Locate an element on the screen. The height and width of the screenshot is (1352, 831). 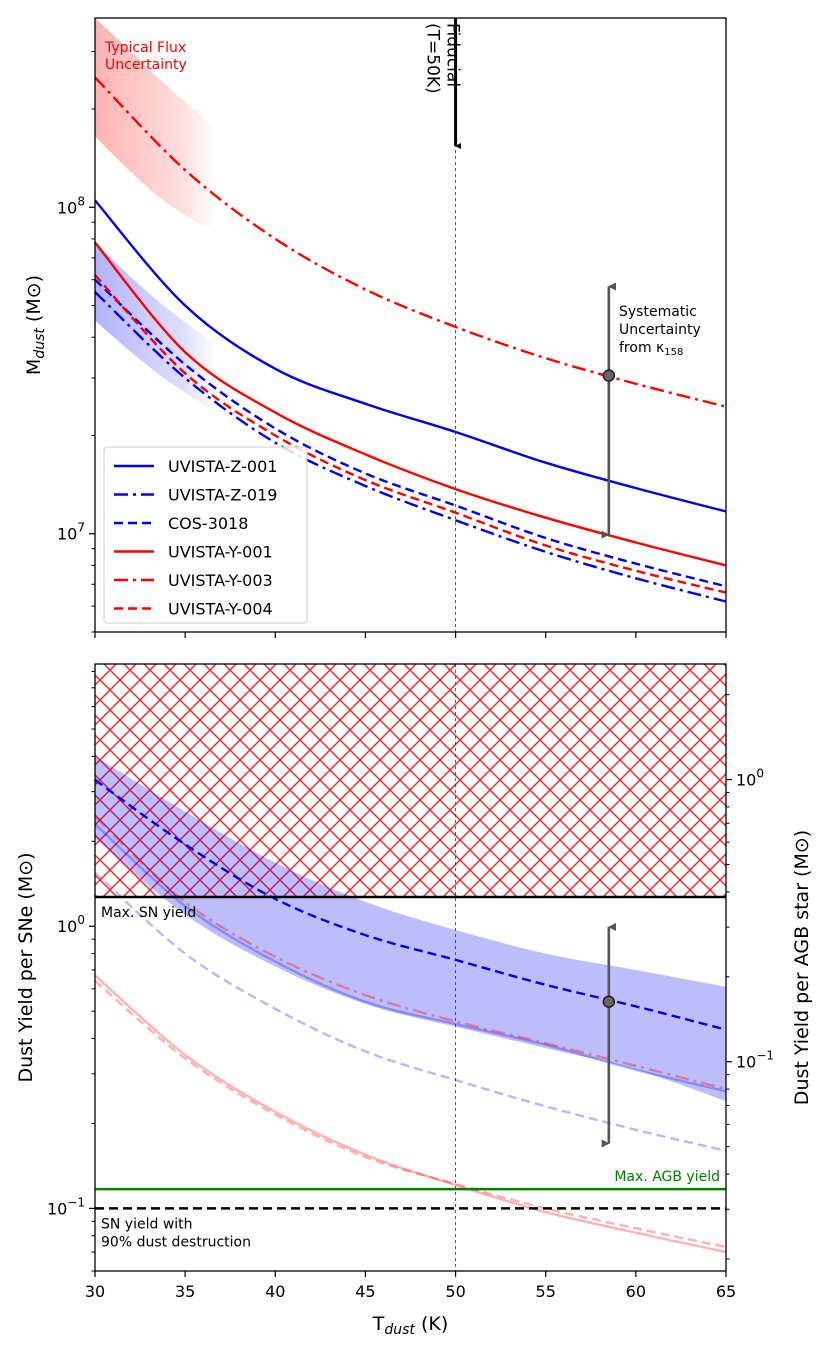
x-tick-label: 45 is located at coordinates (365, 1291).